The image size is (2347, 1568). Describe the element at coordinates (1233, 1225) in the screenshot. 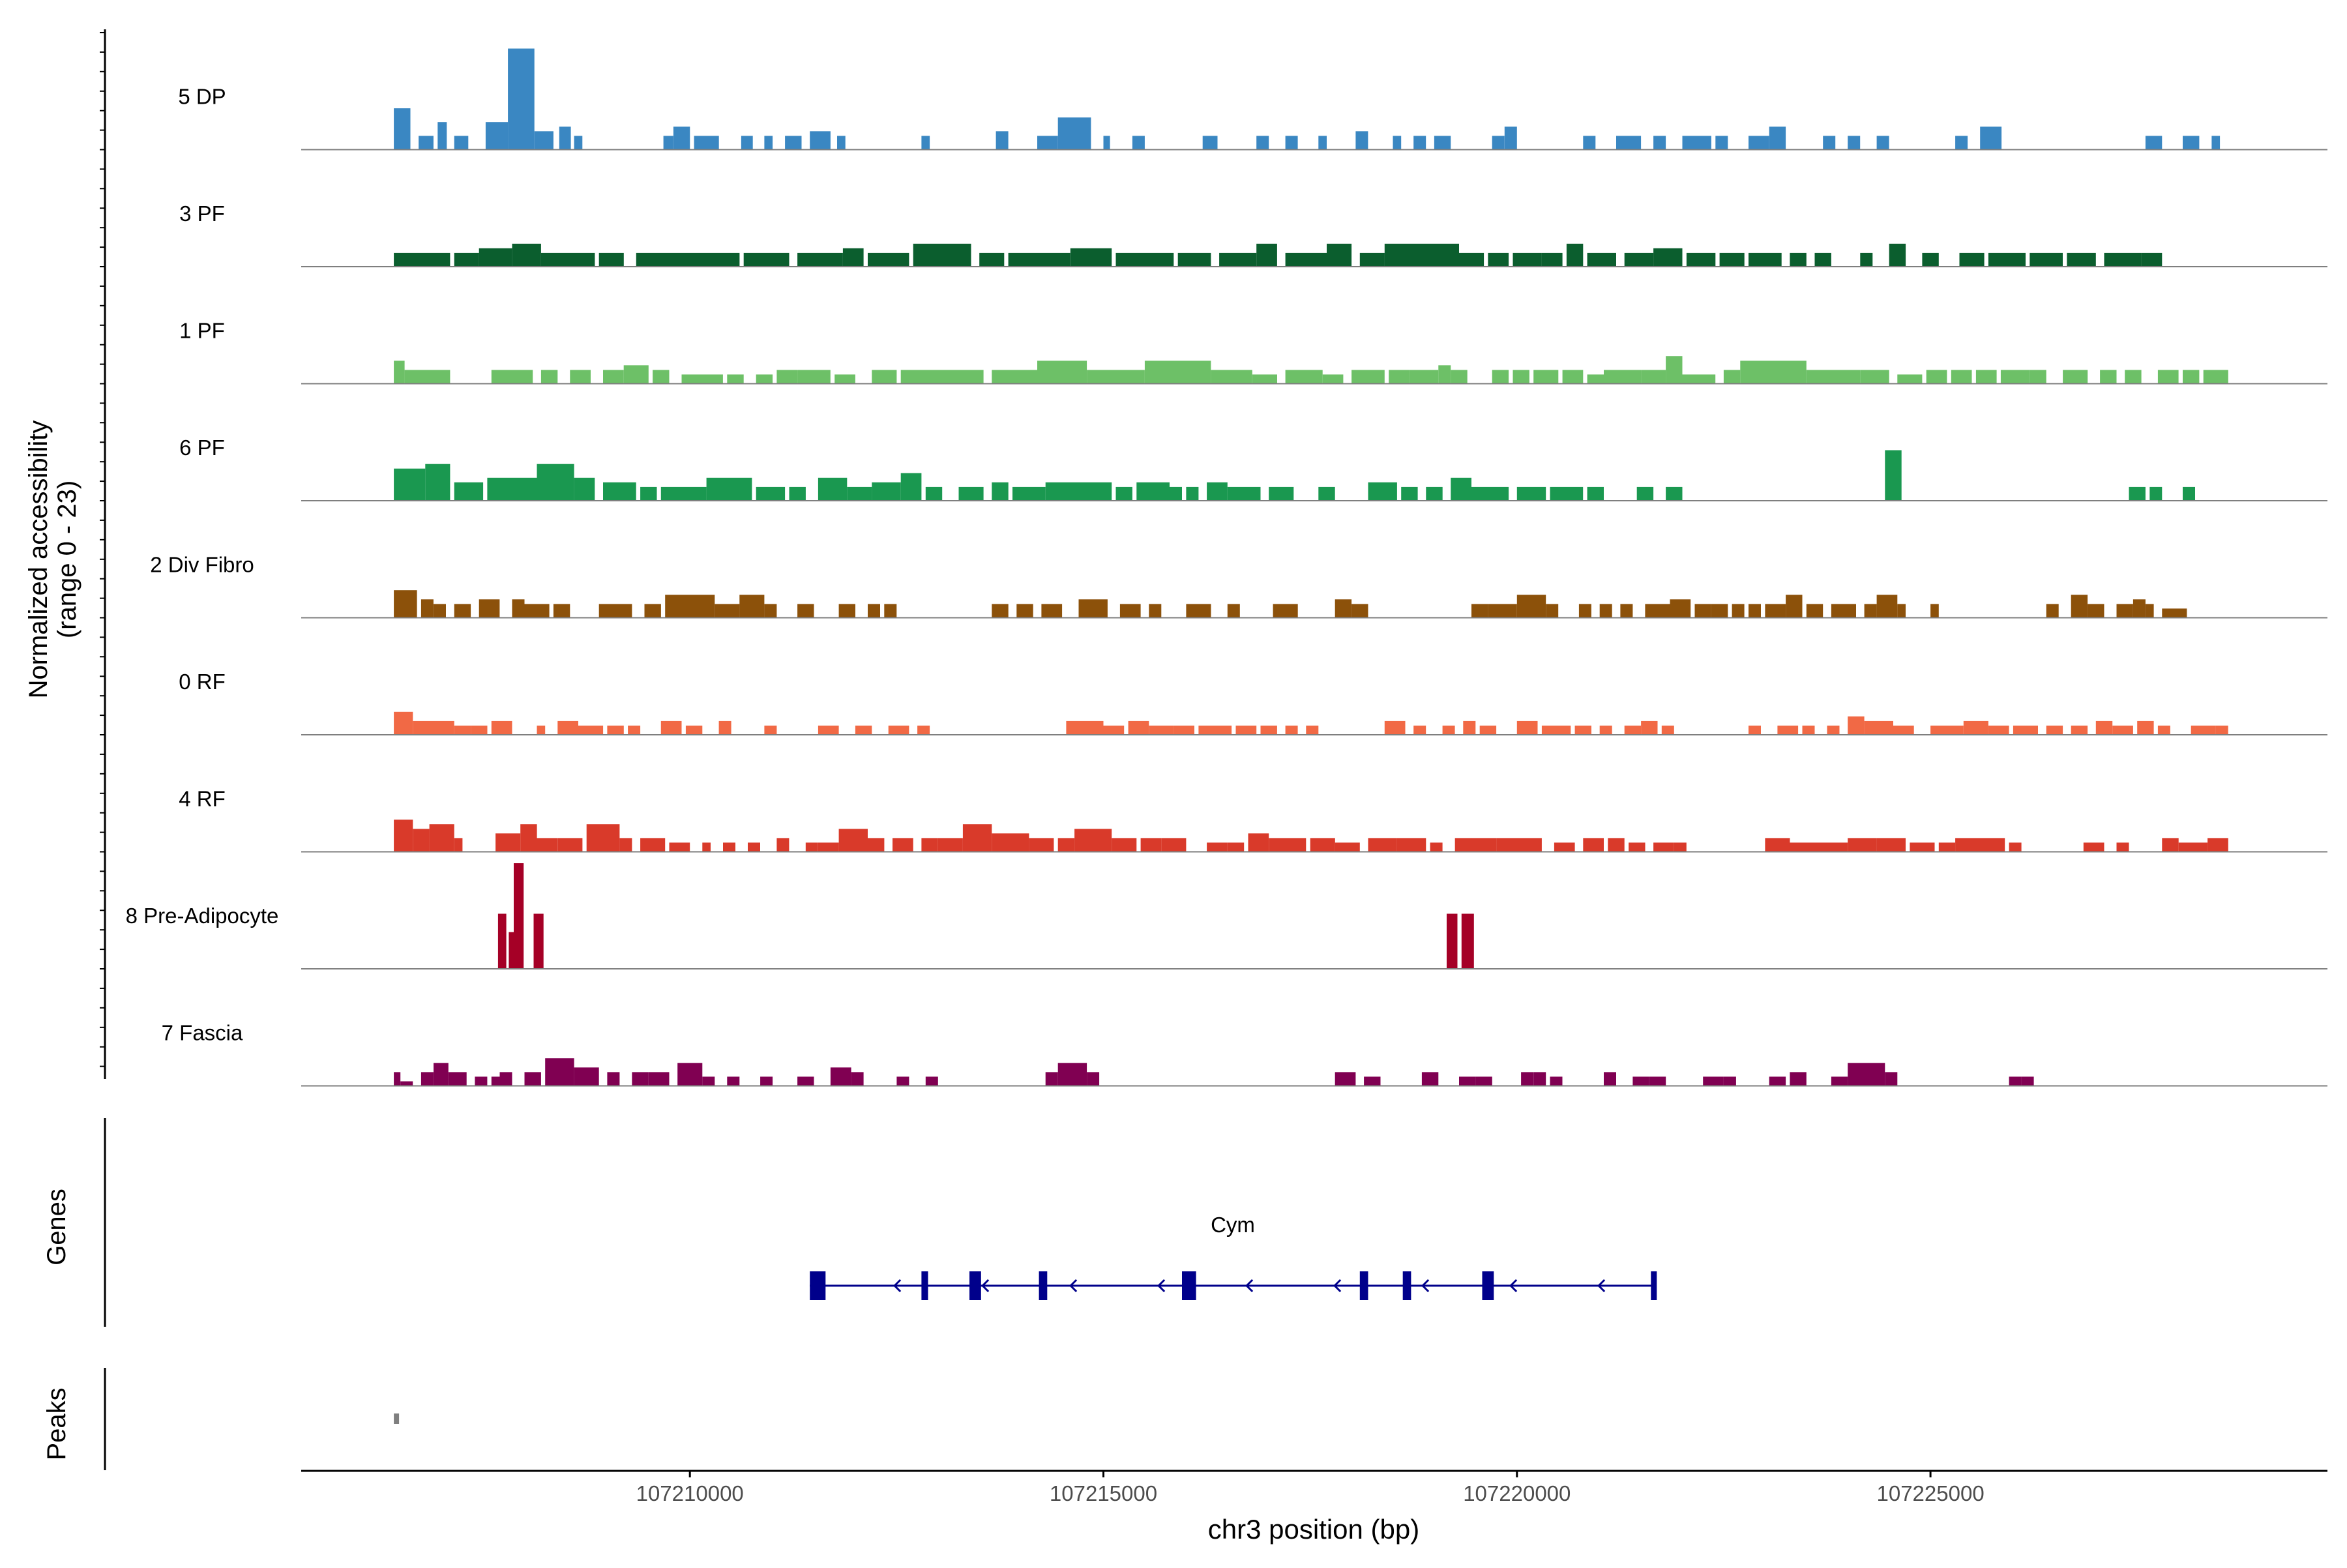

I see `gene-name: Cym` at that location.